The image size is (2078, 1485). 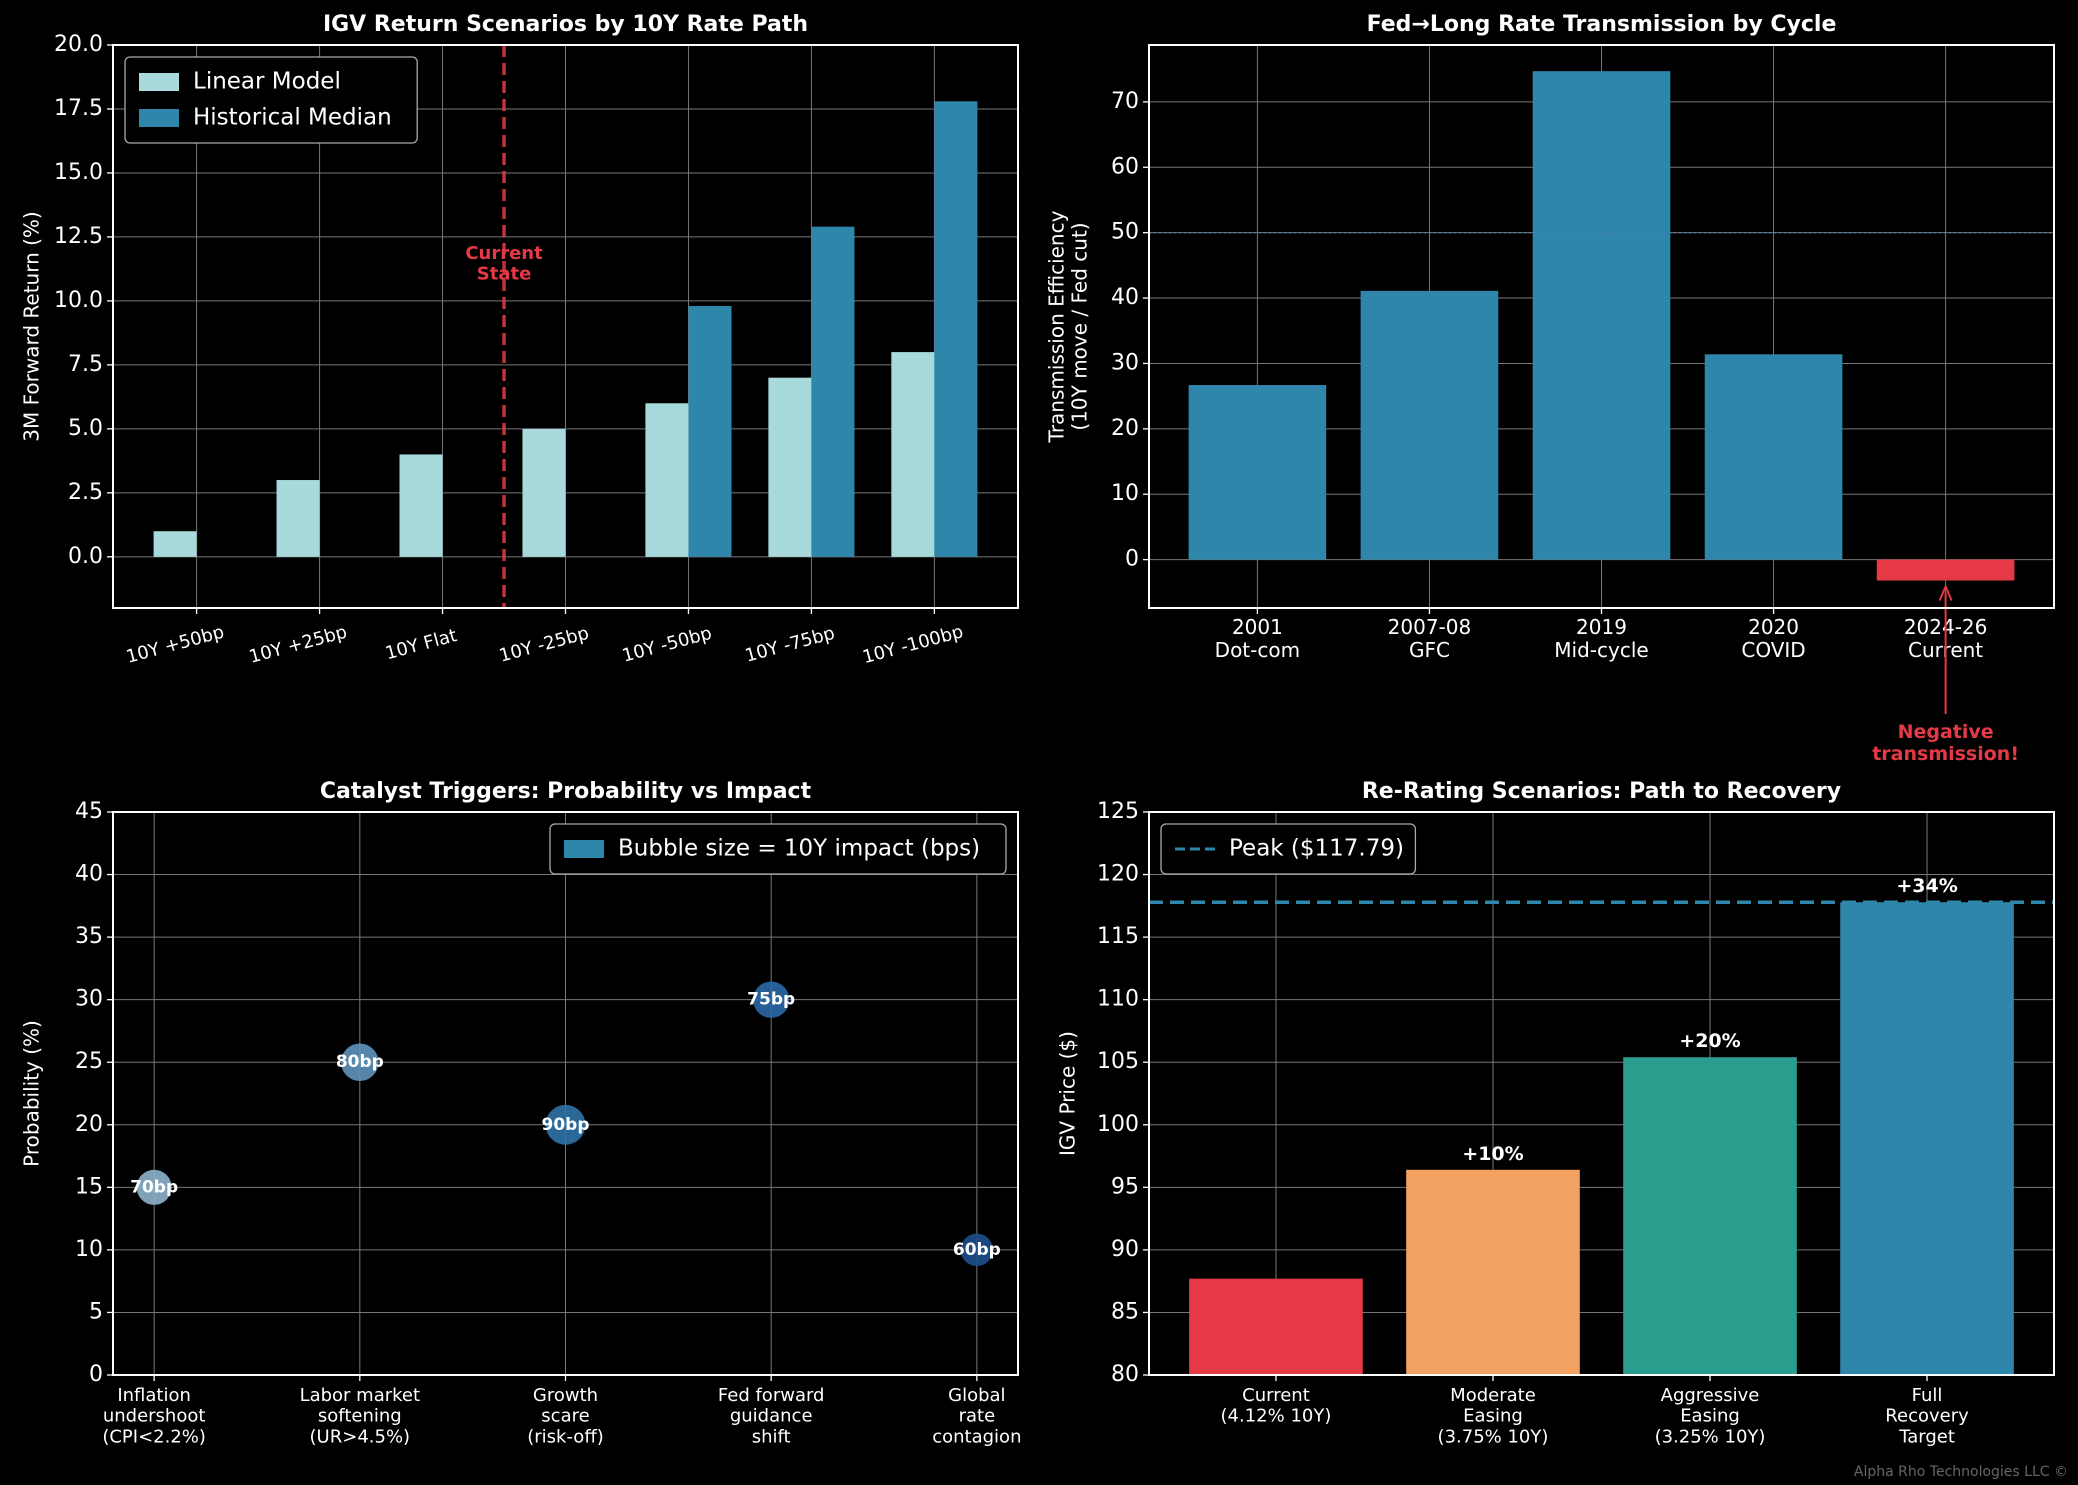 I want to click on x-tick-label: Moderate Easing (3.75% 10Y), so click(x=1493, y=1416).